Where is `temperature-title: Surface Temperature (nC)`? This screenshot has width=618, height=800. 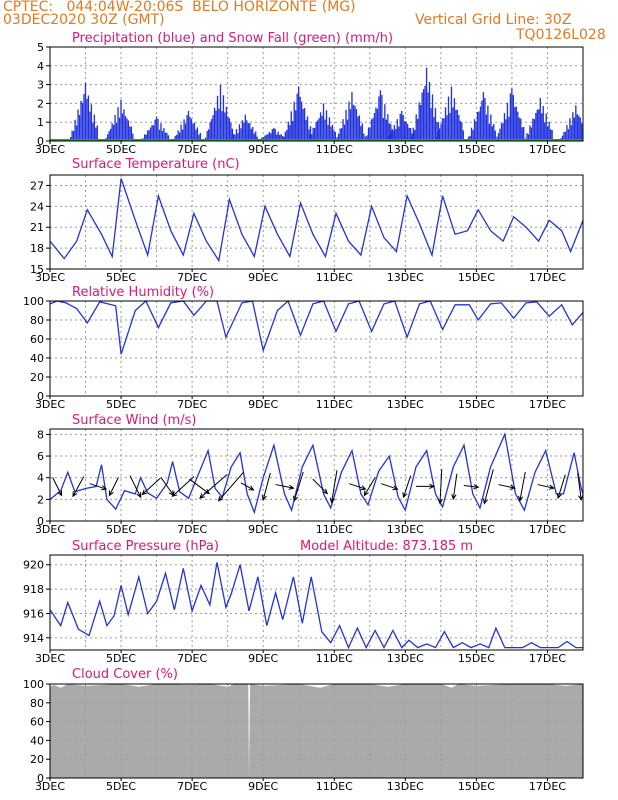 temperature-title: Surface Temperature (nC) is located at coordinates (156, 164).